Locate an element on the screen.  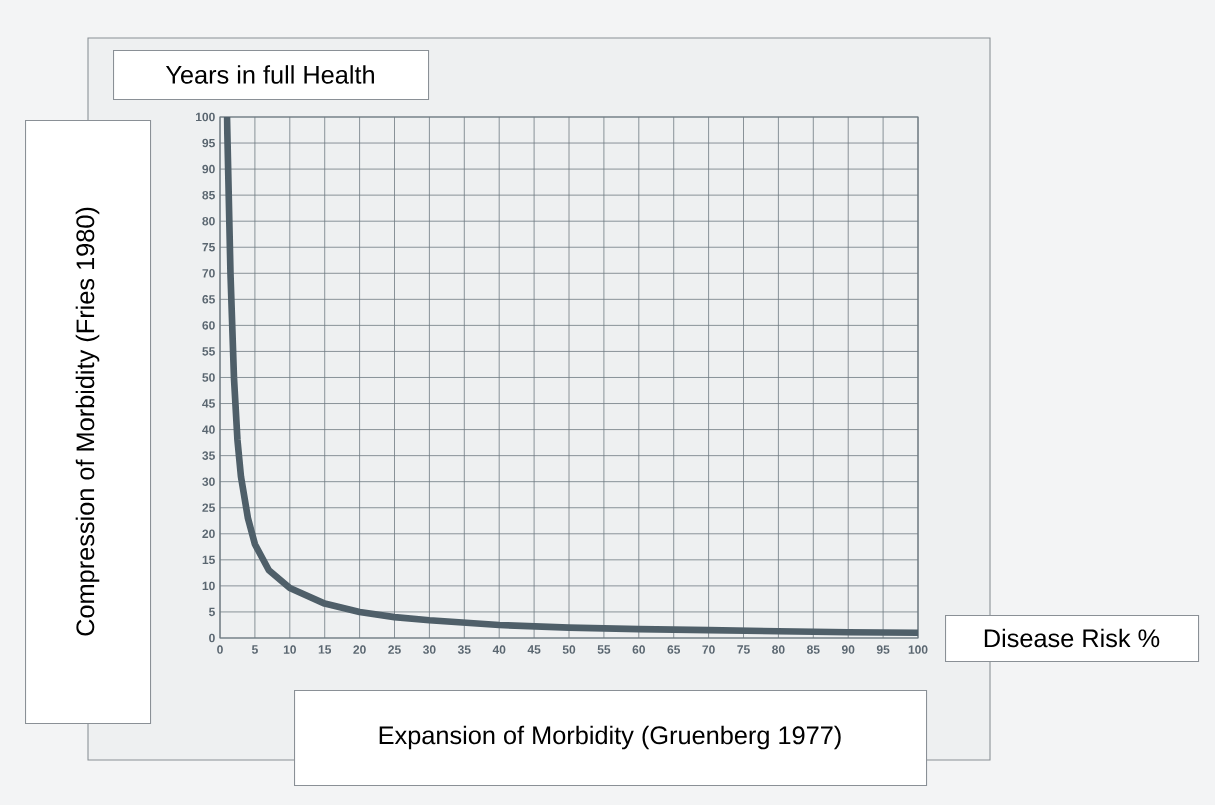
y-tick-label: 30 is located at coordinates (208, 481).